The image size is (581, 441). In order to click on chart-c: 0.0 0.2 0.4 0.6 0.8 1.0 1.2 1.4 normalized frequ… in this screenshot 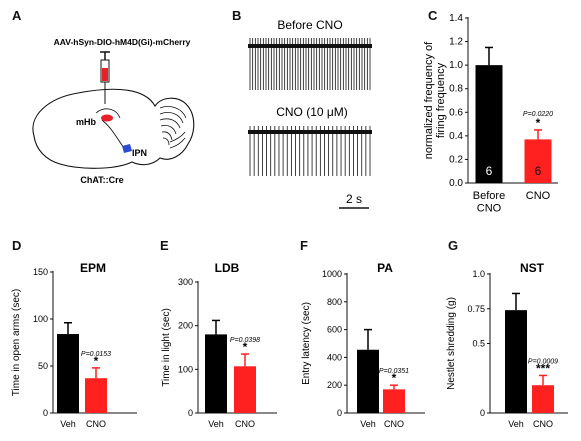, I will do `click(490, 114)`.